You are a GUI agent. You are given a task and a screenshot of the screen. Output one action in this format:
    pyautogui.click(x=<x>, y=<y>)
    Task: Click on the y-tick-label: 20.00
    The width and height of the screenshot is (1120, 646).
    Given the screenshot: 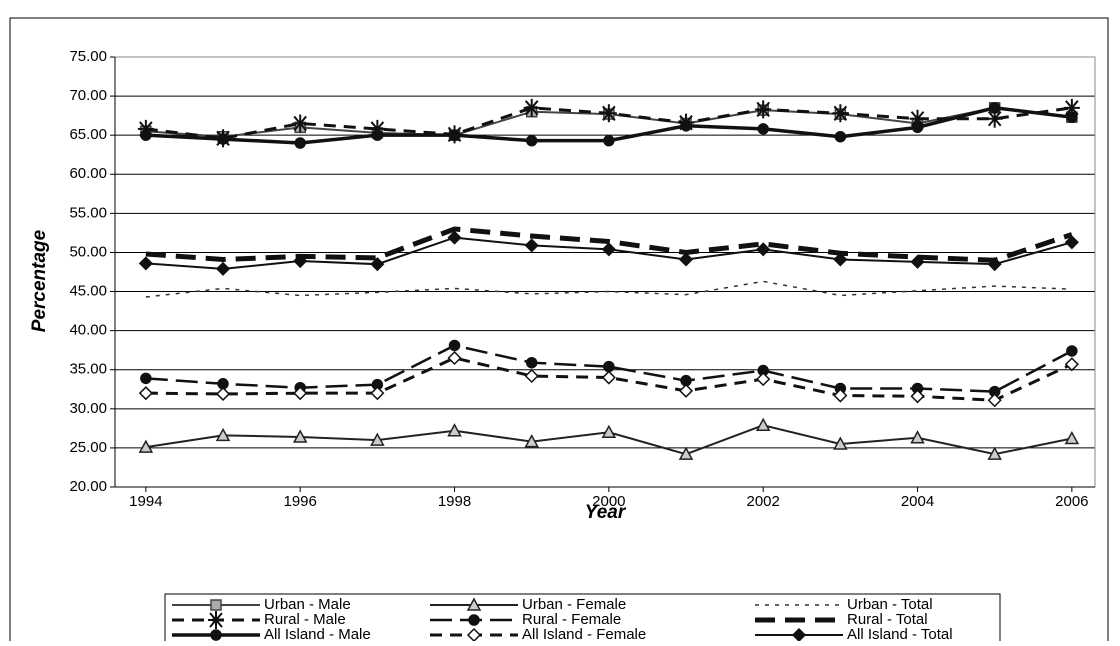 What is the action you would take?
    pyautogui.click(x=88, y=486)
    